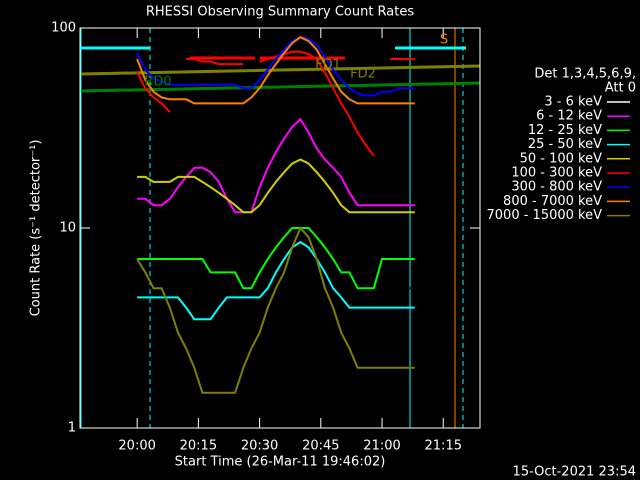 This screenshot has height=480, width=640. What do you see at coordinates (72, 428) in the screenshot?
I see `y-tick-label: 1` at bounding box center [72, 428].